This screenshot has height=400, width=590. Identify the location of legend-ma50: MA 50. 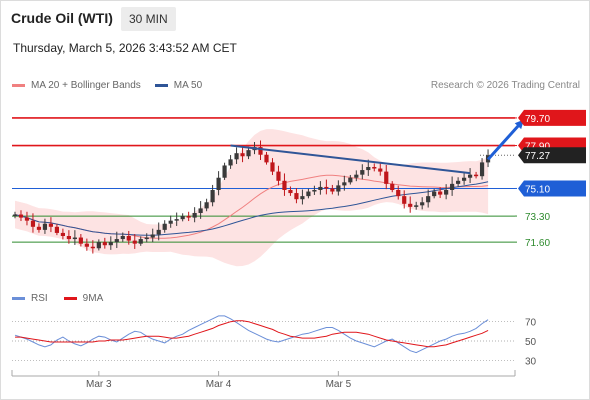
(178, 85).